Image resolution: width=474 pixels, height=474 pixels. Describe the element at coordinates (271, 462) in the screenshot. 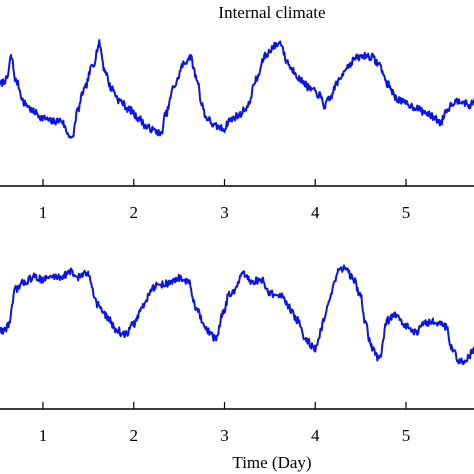

I see `x-axis-label: Time (Day)` at that location.